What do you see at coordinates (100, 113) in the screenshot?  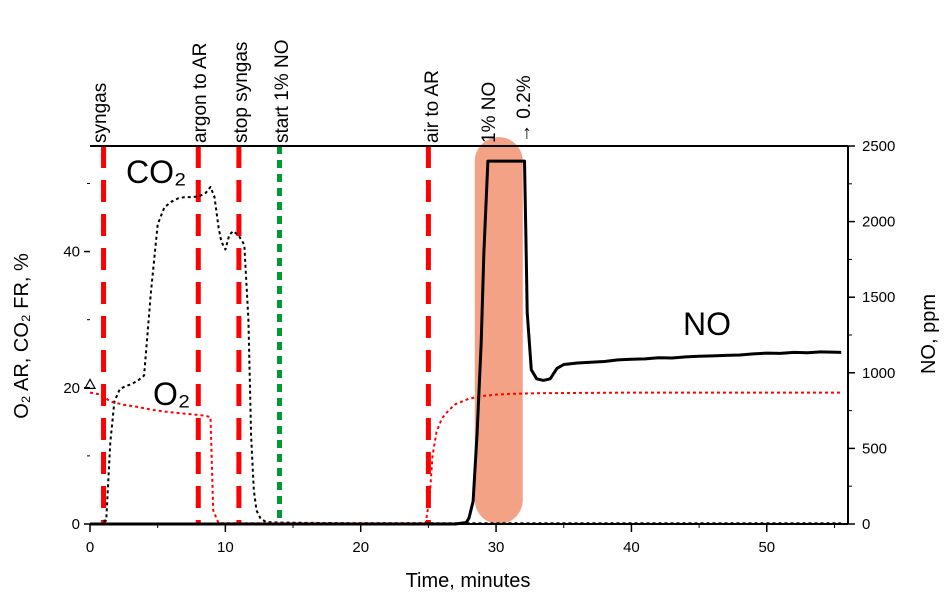 I see `event-label-syngas: syngas` at bounding box center [100, 113].